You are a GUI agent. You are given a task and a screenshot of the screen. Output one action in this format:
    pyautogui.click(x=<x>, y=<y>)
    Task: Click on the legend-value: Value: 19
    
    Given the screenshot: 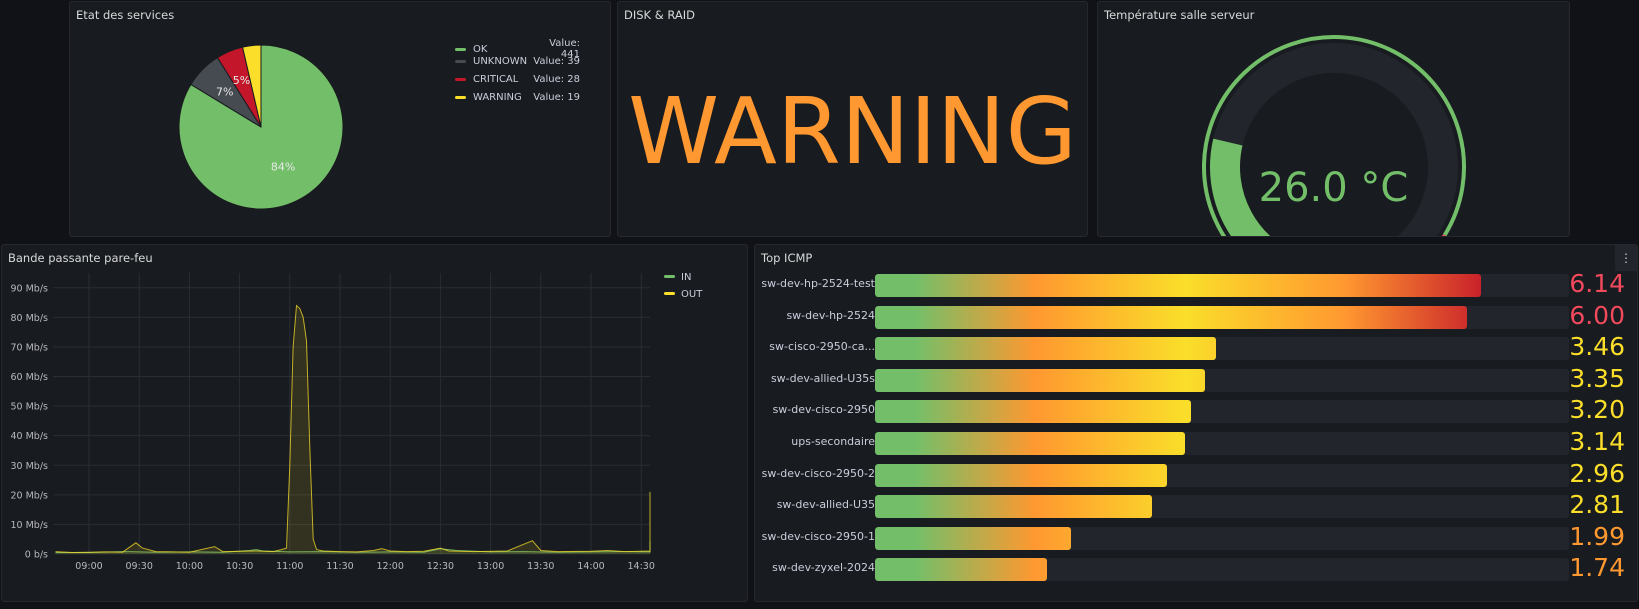 What is the action you would take?
    pyautogui.click(x=556, y=97)
    